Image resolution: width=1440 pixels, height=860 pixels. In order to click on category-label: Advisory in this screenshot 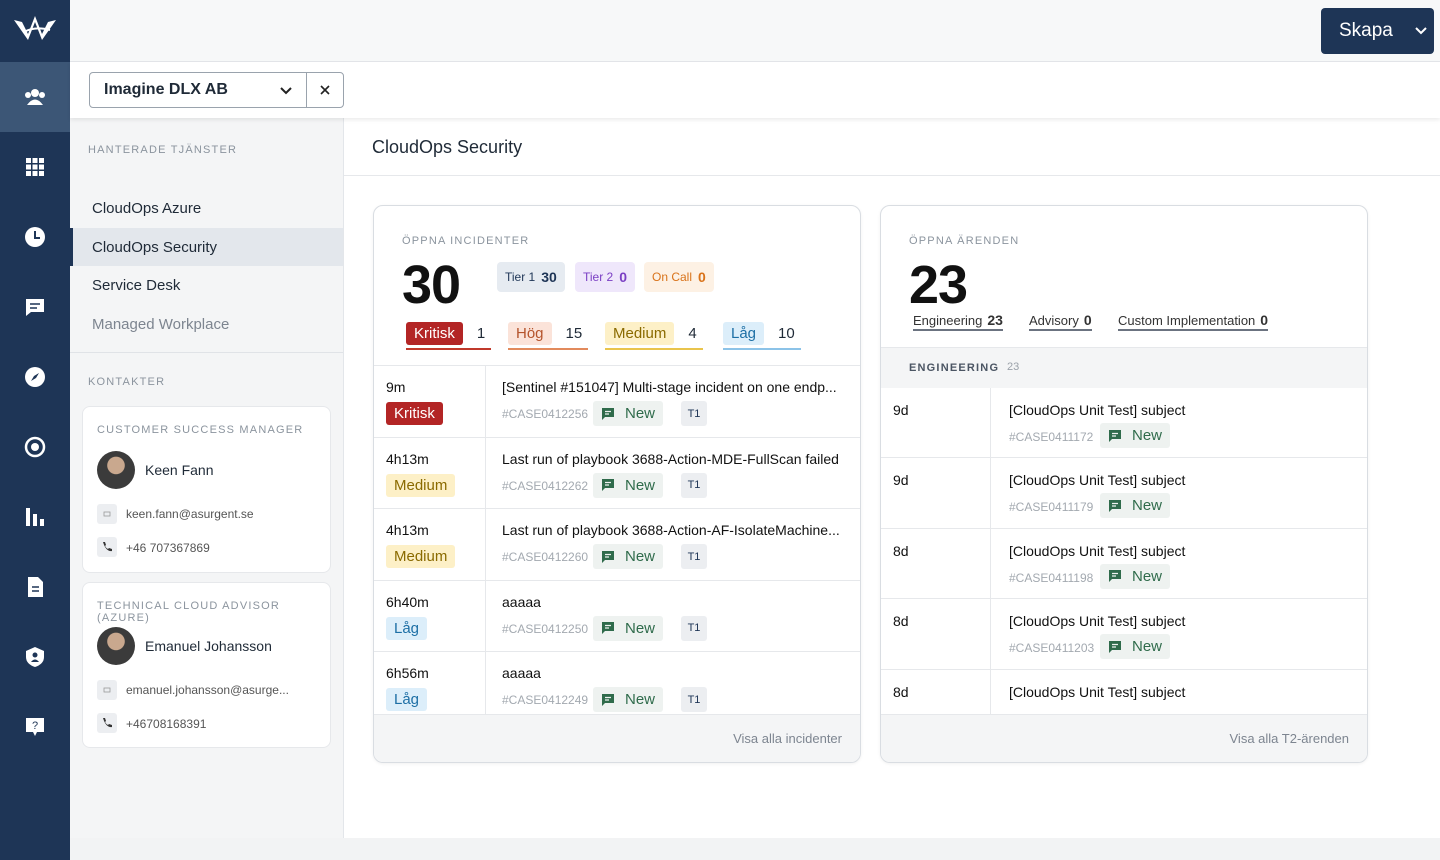, I will do `click(1054, 320)`.